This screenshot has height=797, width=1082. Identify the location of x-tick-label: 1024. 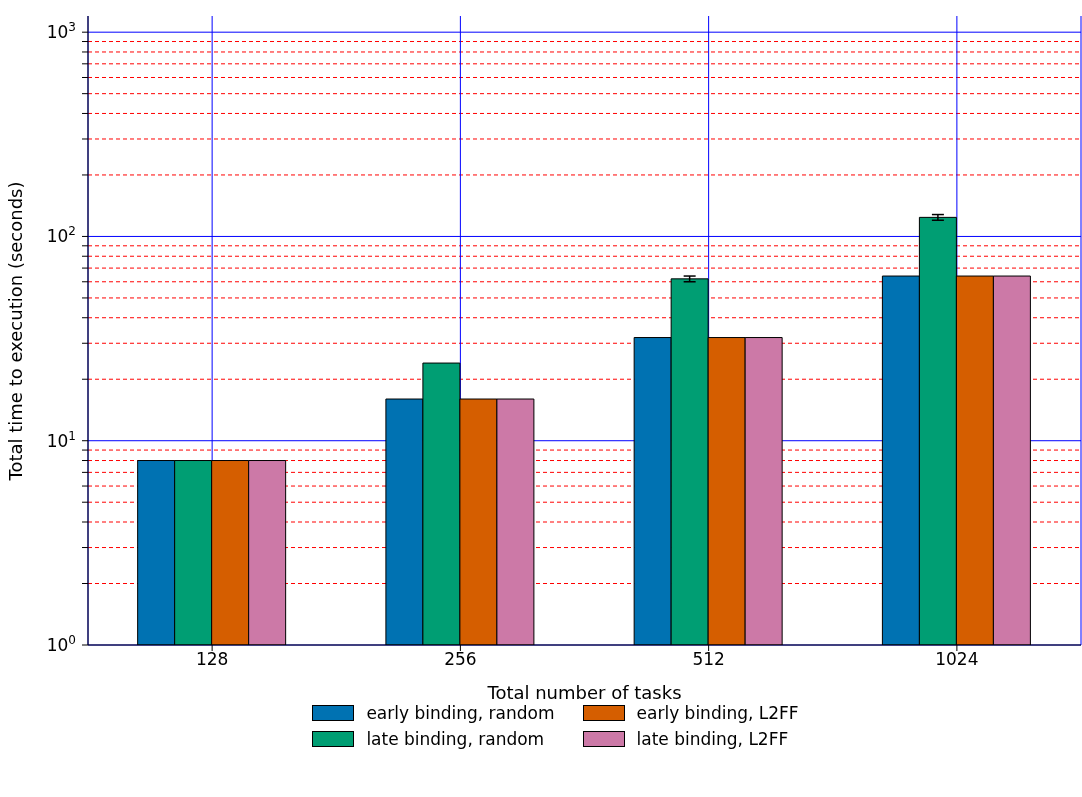
(957, 659).